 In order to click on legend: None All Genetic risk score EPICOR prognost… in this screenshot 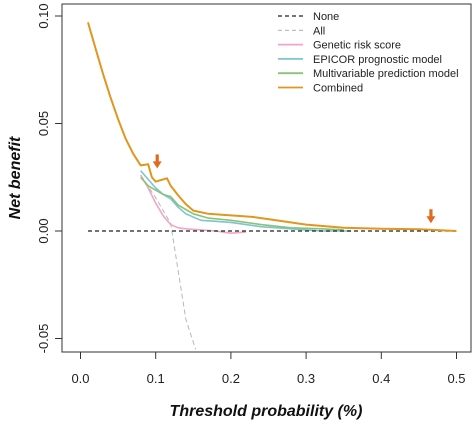, I will do `click(368, 53)`.